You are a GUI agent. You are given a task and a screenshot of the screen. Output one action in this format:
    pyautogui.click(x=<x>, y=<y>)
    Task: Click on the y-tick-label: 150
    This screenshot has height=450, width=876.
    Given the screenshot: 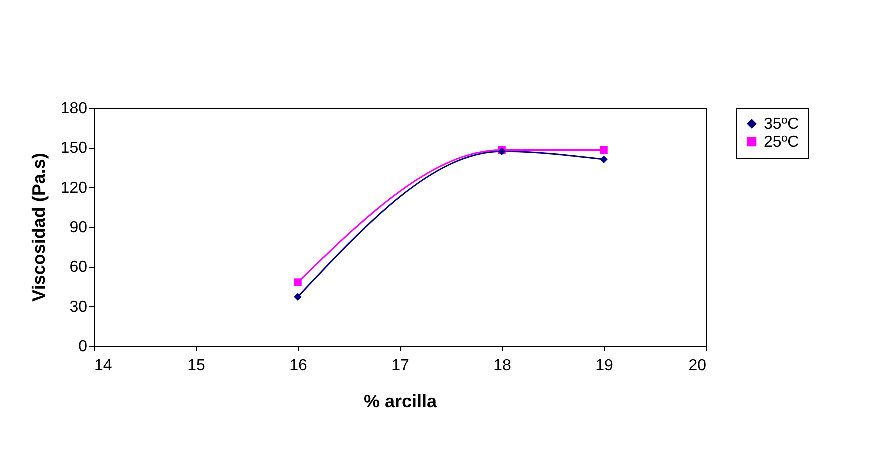 What is the action you would take?
    pyautogui.click(x=74, y=149)
    